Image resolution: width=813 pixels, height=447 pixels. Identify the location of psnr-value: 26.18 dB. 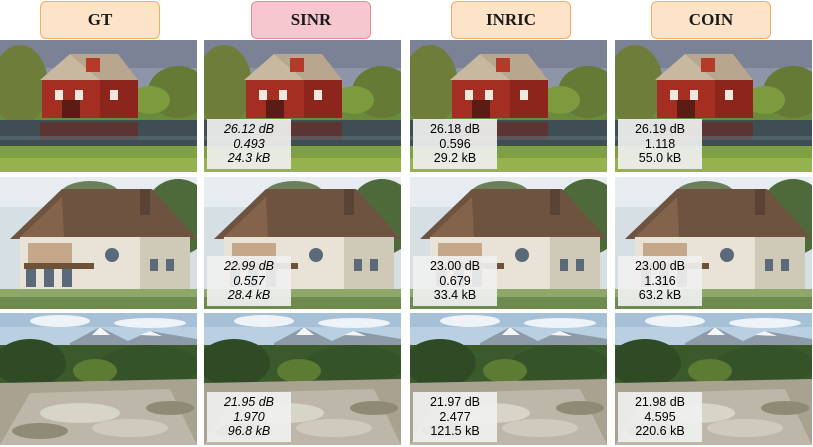
(455, 129).